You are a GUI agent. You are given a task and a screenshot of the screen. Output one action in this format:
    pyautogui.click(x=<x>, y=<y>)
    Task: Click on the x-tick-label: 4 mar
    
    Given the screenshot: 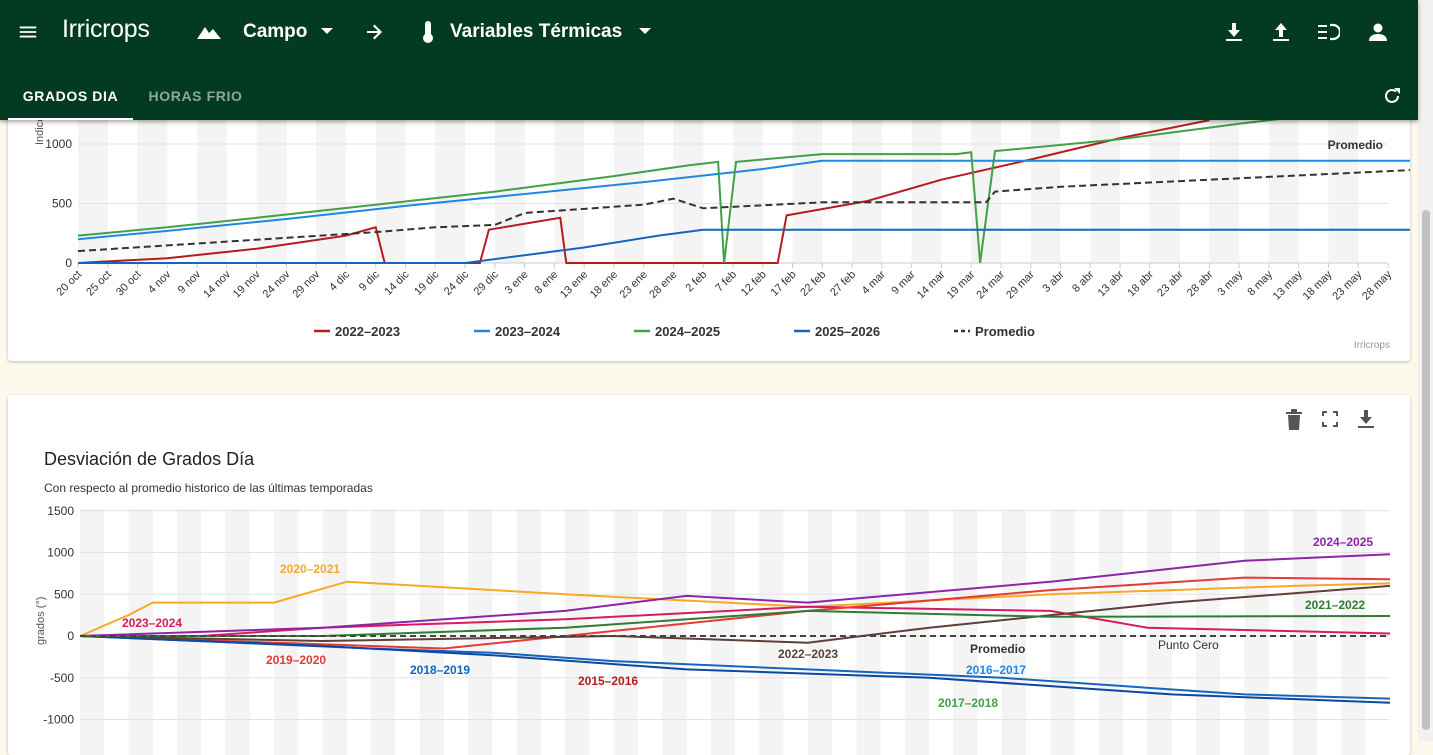 What is the action you would take?
    pyautogui.click(x=874, y=282)
    